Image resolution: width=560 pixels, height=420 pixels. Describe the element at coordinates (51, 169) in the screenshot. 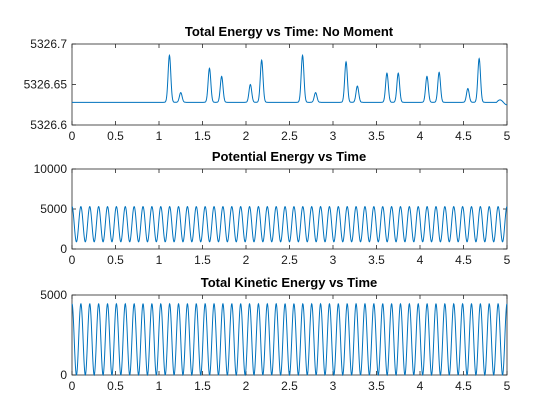

I see `y-tick-label: 10000` at that location.